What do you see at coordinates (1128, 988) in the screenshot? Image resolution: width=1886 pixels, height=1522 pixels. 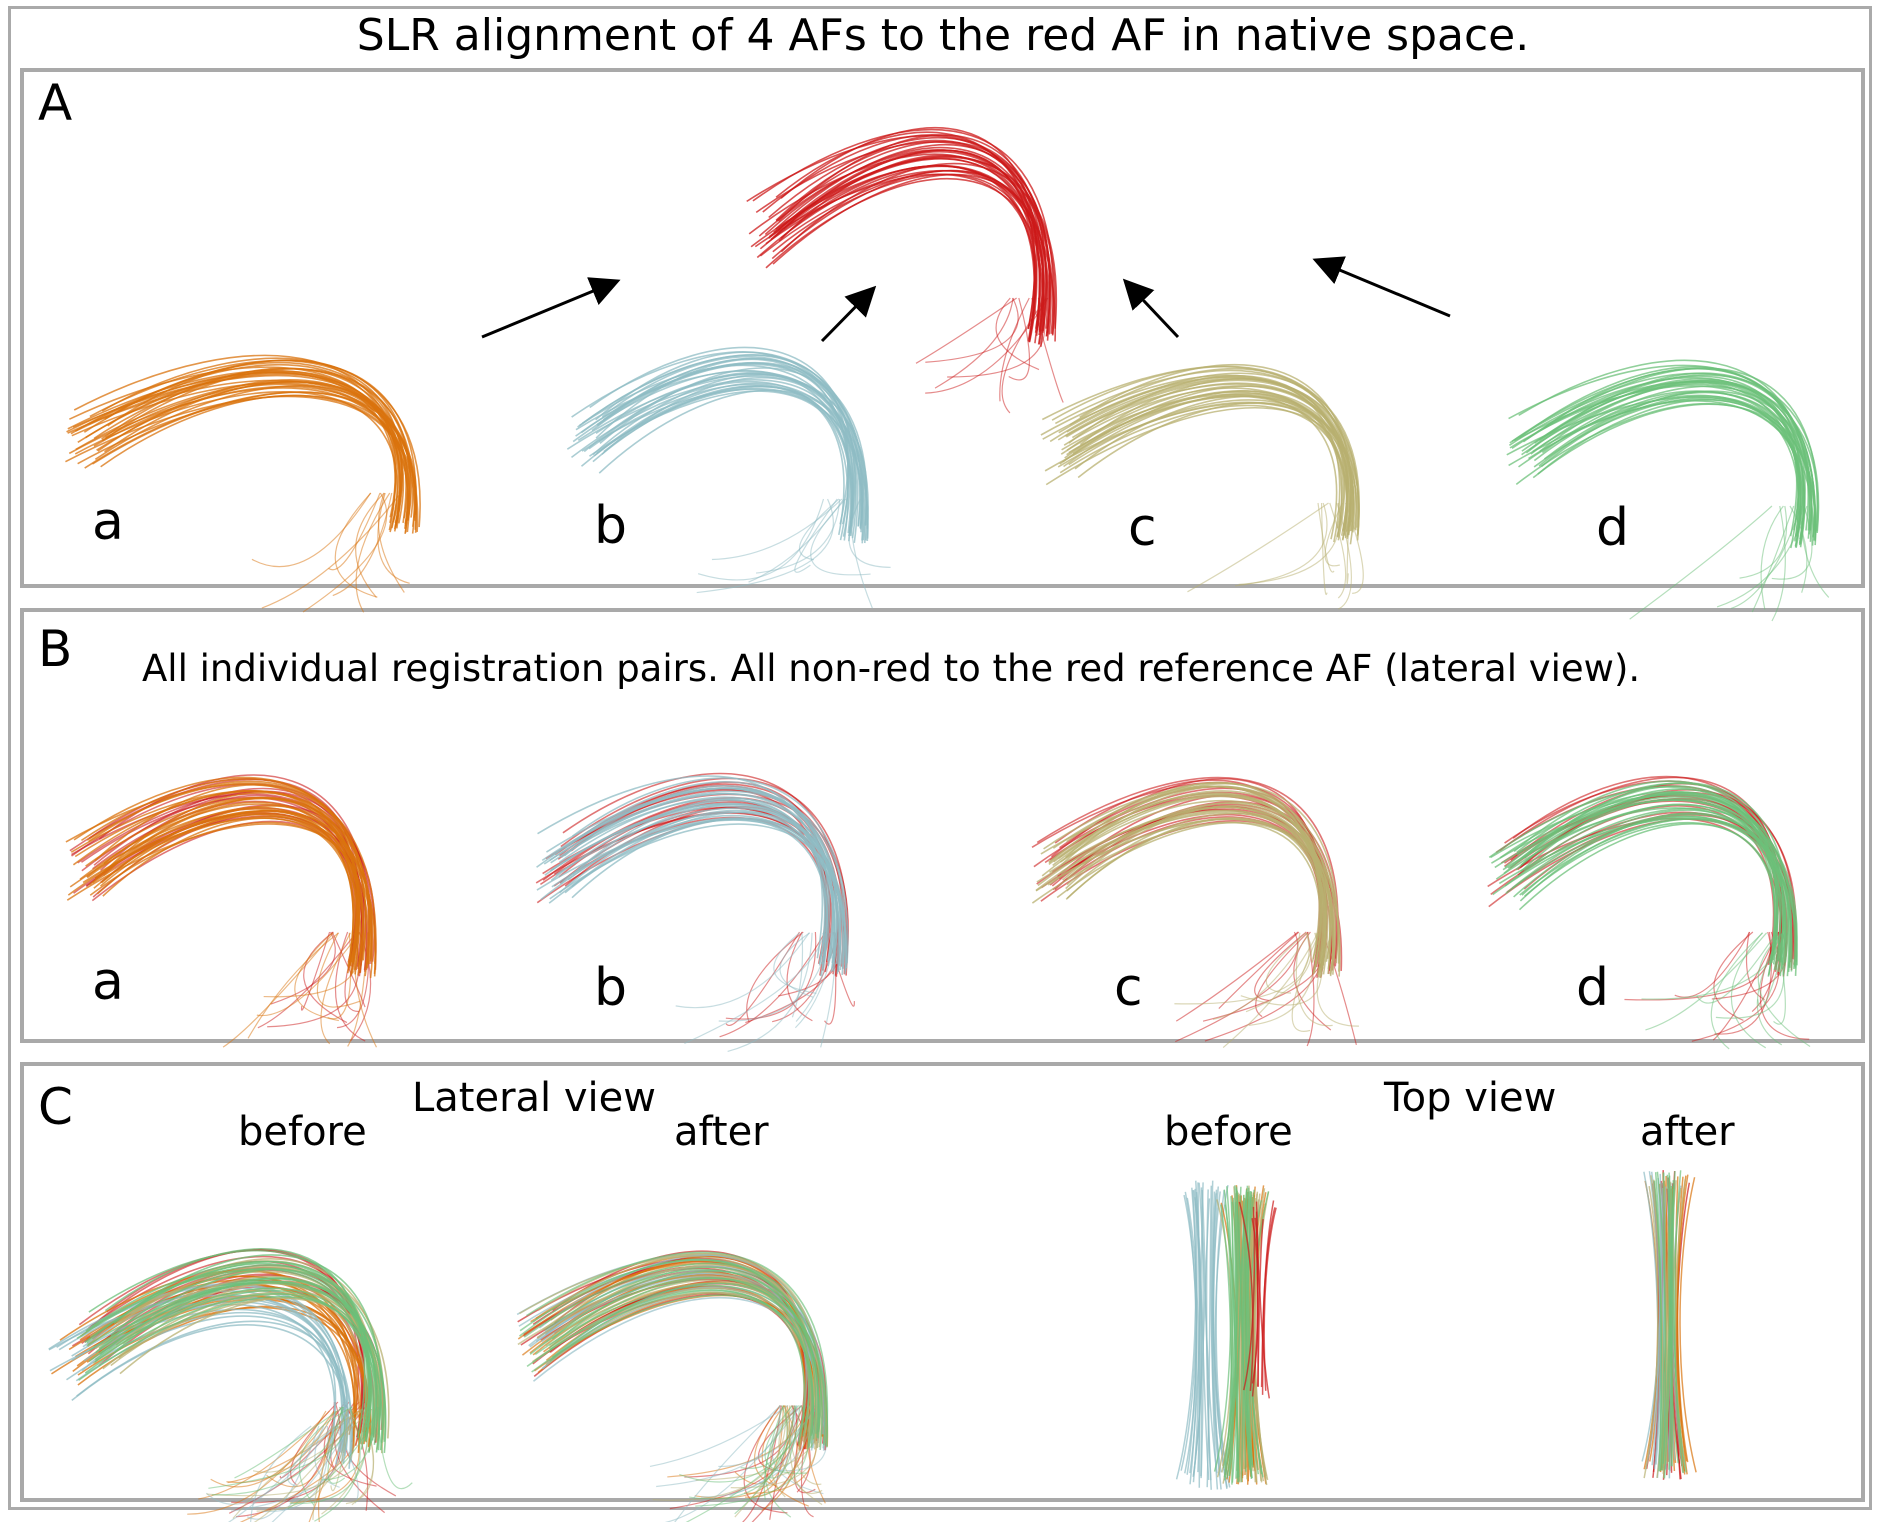 I see `panel-b-label-c: c` at bounding box center [1128, 988].